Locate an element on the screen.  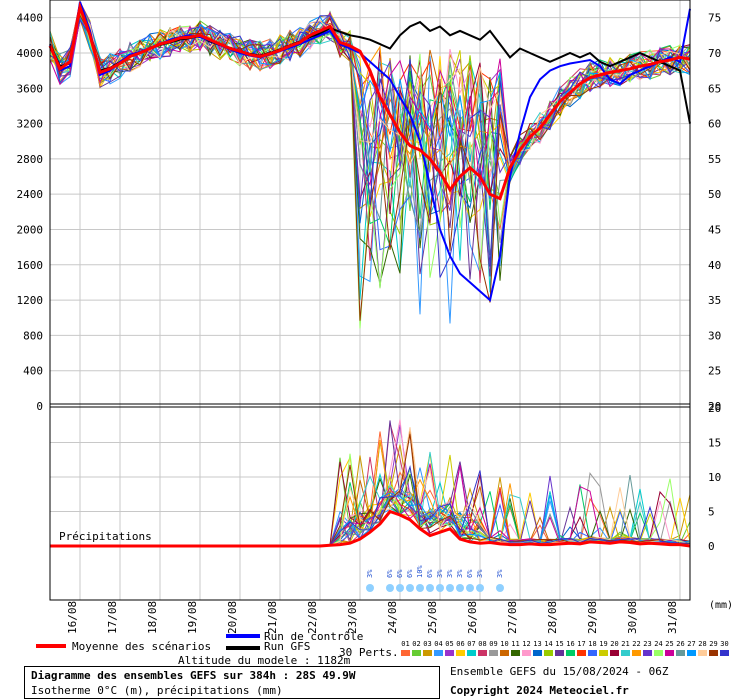
y-tick-label: 2800 is located at coordinates (30, 159).